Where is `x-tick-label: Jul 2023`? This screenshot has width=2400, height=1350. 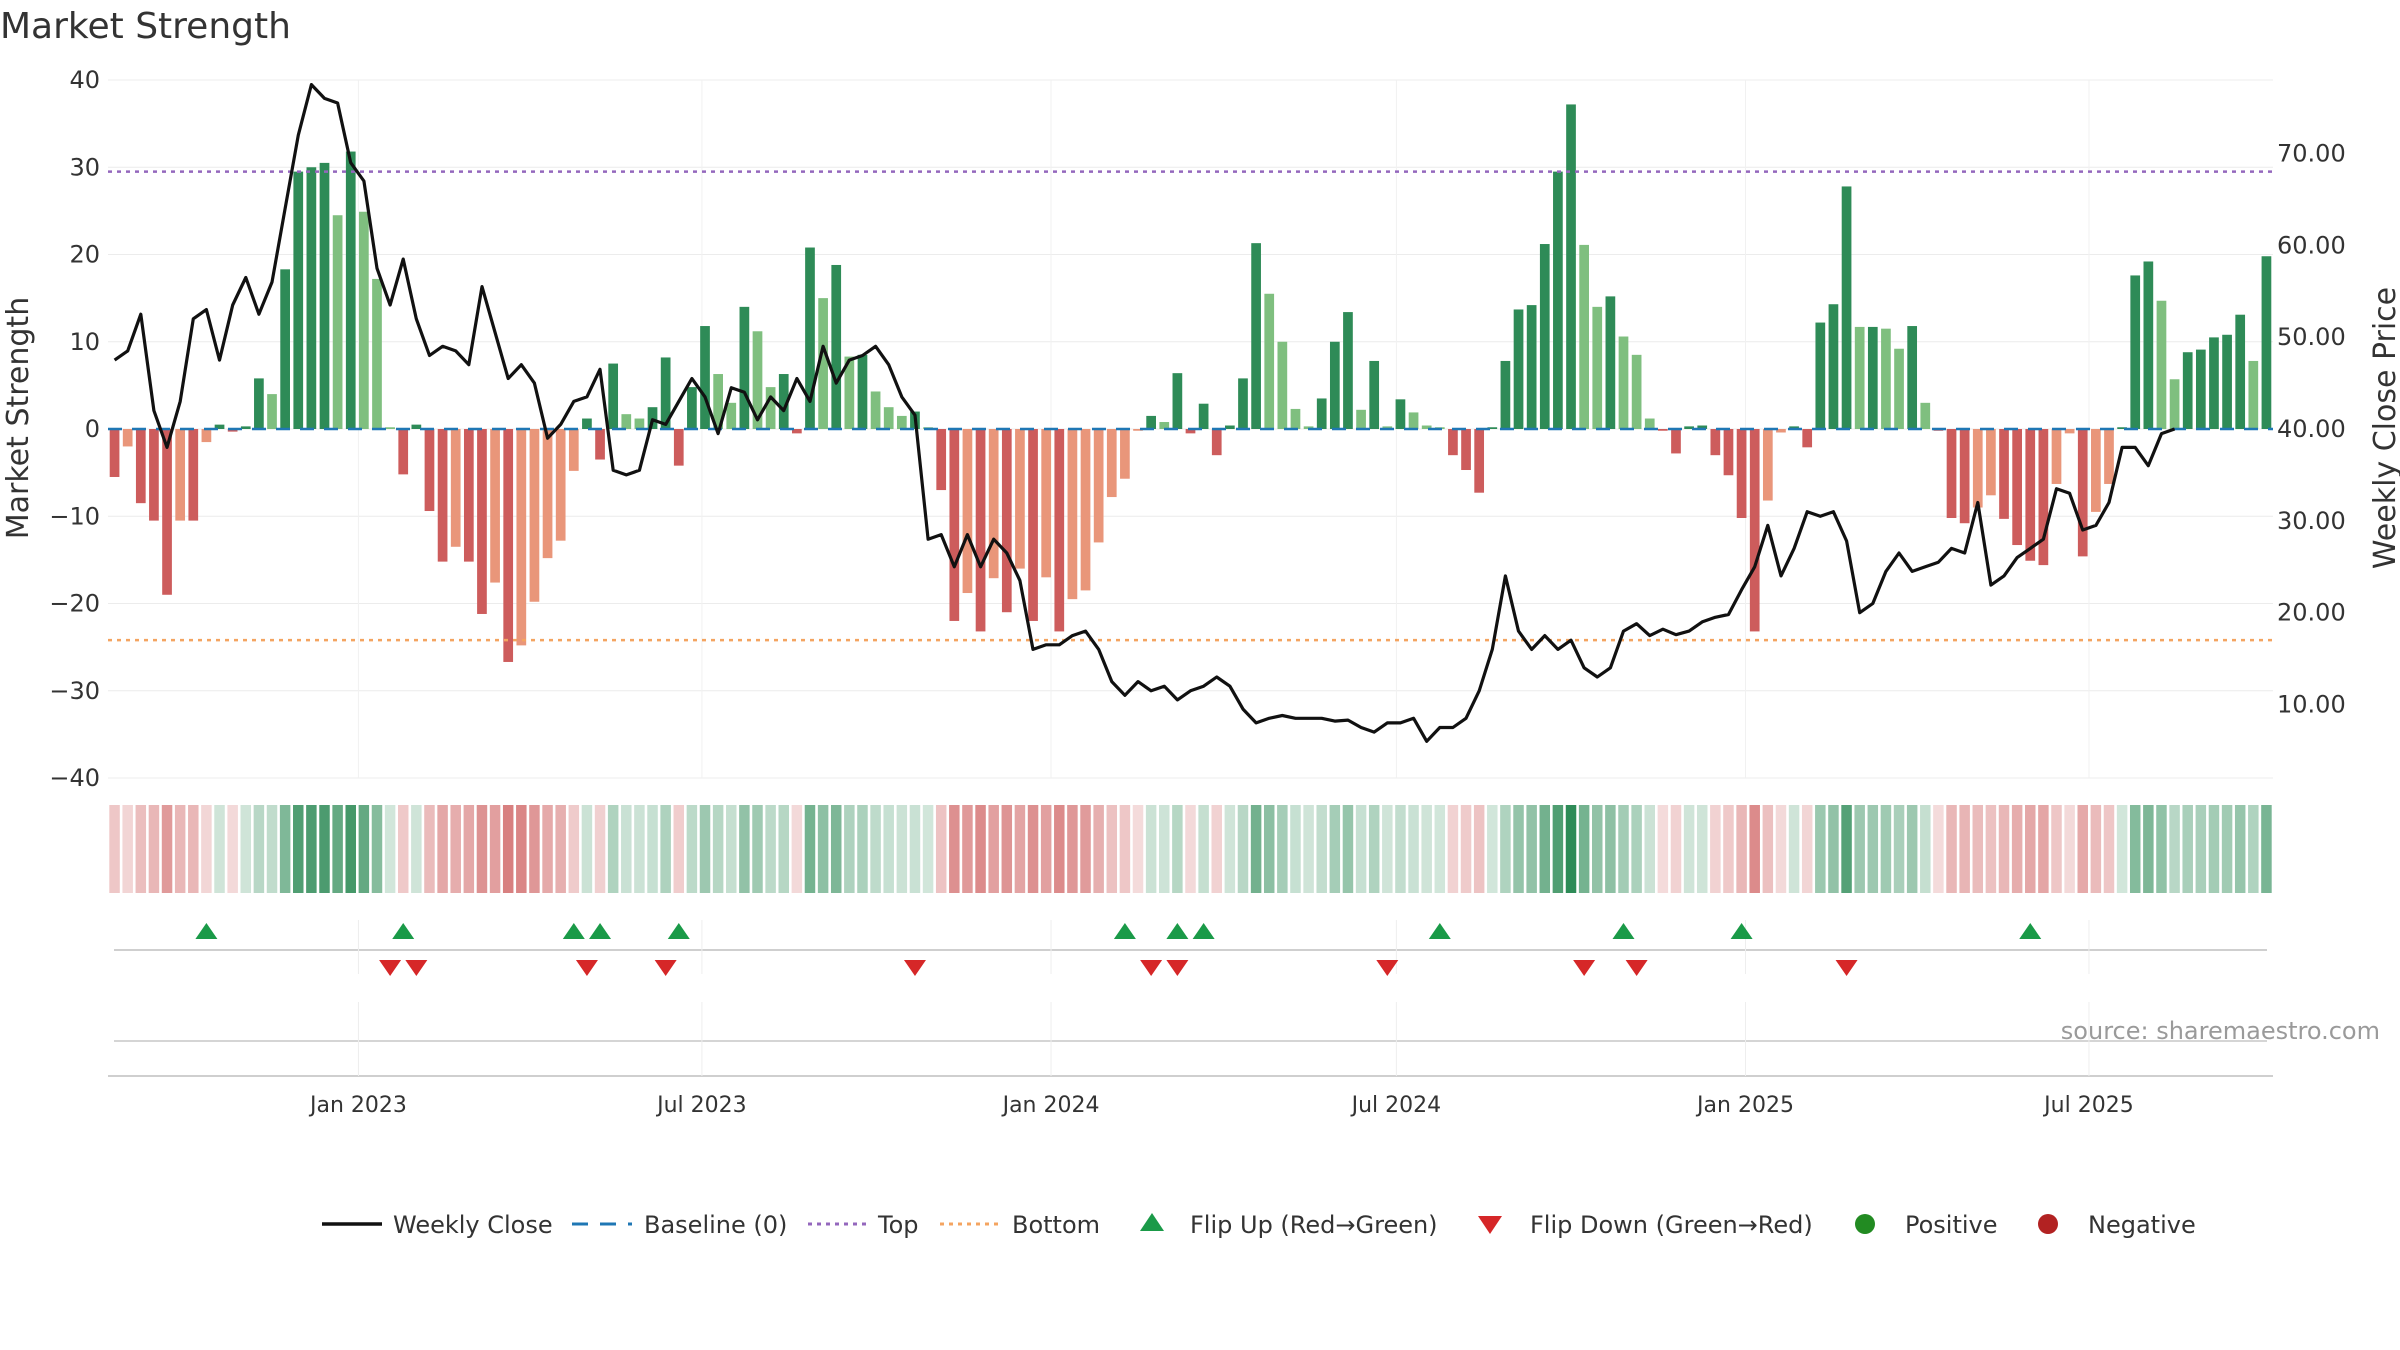
x-tick-label: Jul 2023 is located at coordinates (701, 1105).